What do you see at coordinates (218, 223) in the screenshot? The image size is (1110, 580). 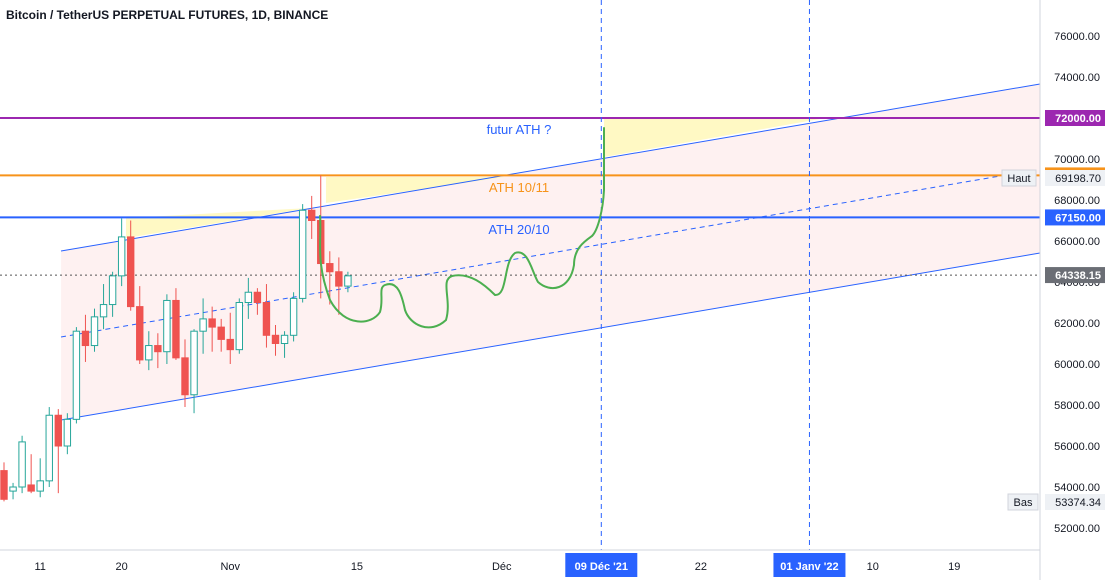 I see `highlight-ath-2010` at bounding box center [218, 223].